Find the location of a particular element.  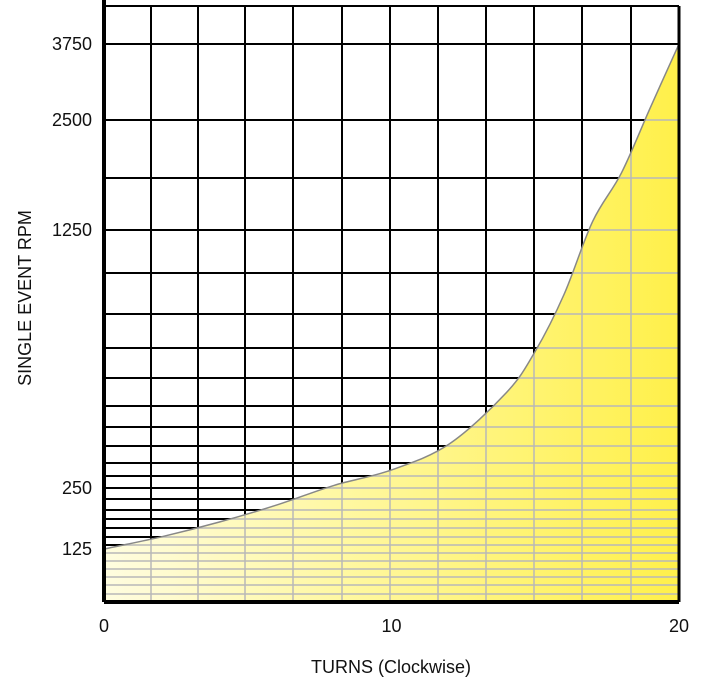

y-tick-label: 3750 is located at coordinates (72, 44).